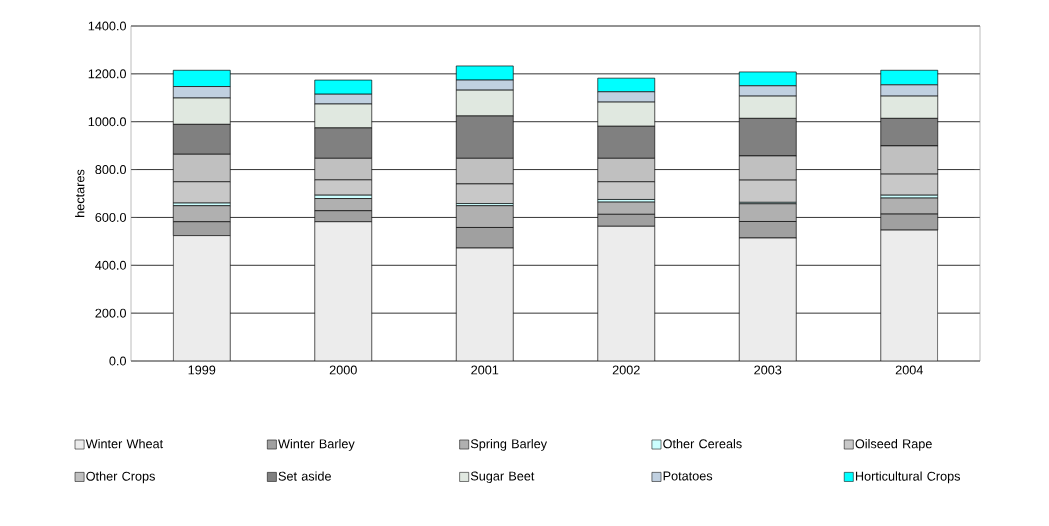 Image resolution: width=1049 pixels, height=526 pixels. What do you see at coordinates (118, 361) in the screenshot?
I see `y-tick-label: 0.0` at bounding box center [118, 361].